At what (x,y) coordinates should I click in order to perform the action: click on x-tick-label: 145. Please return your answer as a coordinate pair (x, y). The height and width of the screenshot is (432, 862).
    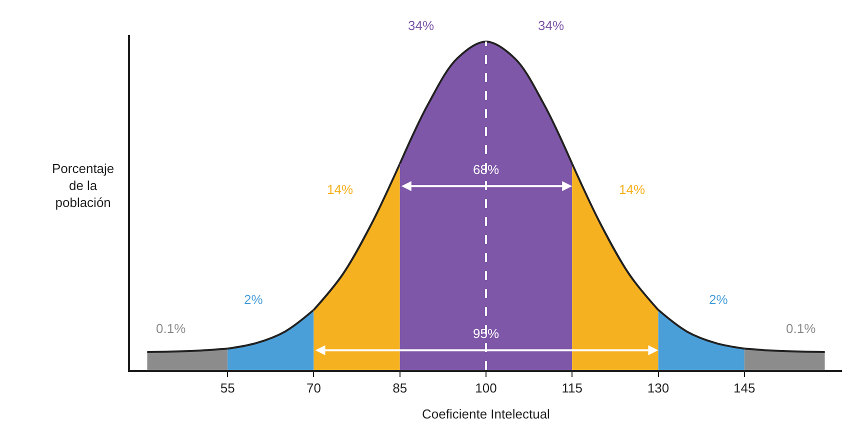
    Looking at the image, I should click on (745, 388).